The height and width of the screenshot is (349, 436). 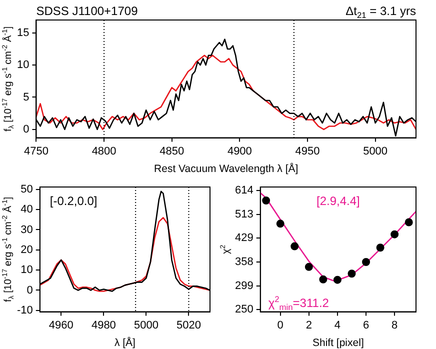 I want to click on x-tick-label: 4, so click(x=337, y=325).